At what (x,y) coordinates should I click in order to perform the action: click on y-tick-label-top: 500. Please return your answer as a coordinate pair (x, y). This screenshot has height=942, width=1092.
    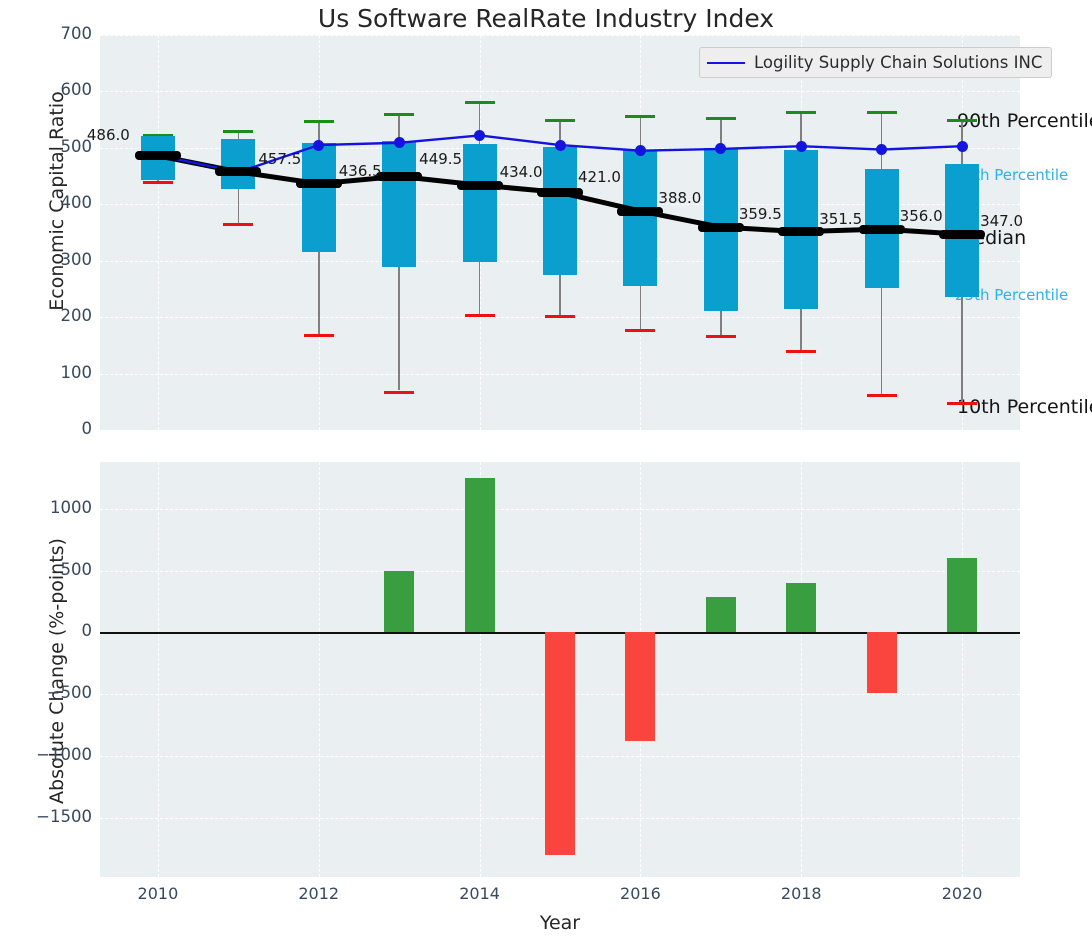
    Looking at the image, I should click on (76, 146).